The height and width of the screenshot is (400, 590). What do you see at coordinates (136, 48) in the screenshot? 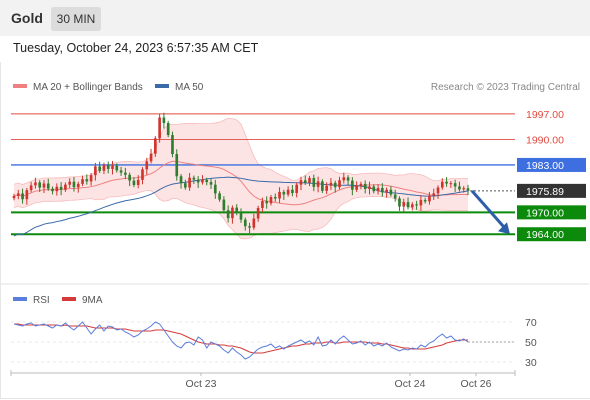
I see `chart-datetime: Tuesday, October 24, 2023 6:57:35 AM CET` at bounding box center [136, 48].